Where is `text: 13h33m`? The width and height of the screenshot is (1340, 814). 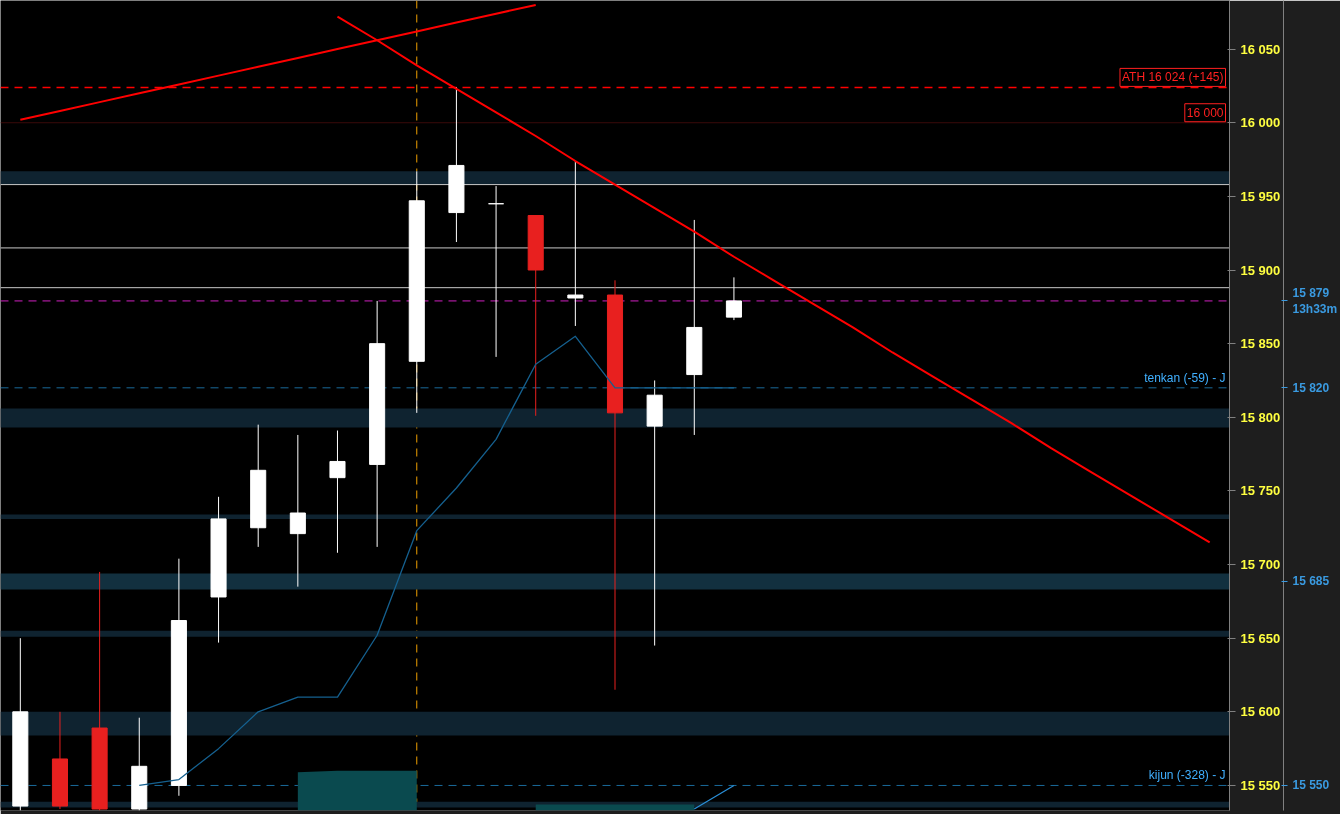
text: 13h33m is located at coordinates (1315, 309).